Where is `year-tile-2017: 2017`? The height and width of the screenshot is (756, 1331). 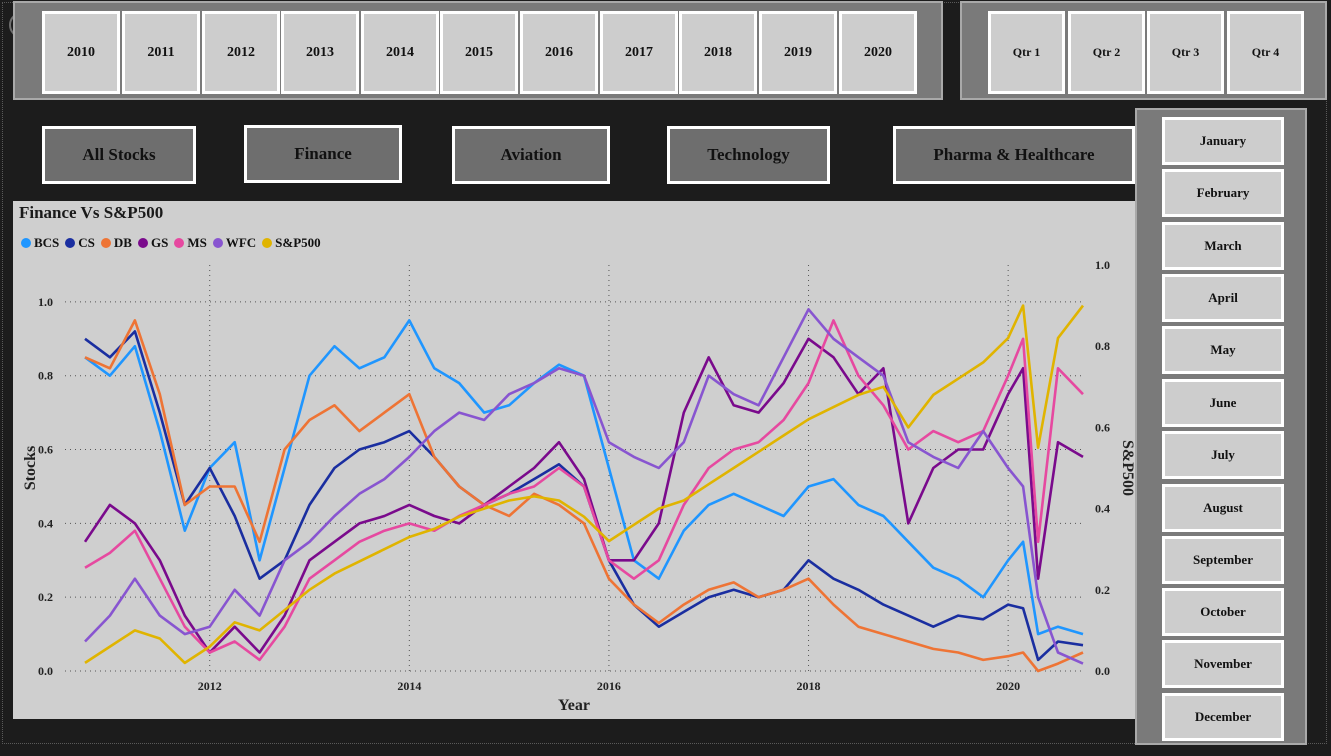 year-tile-2017: 2017 is located at coordinates (639, 52).